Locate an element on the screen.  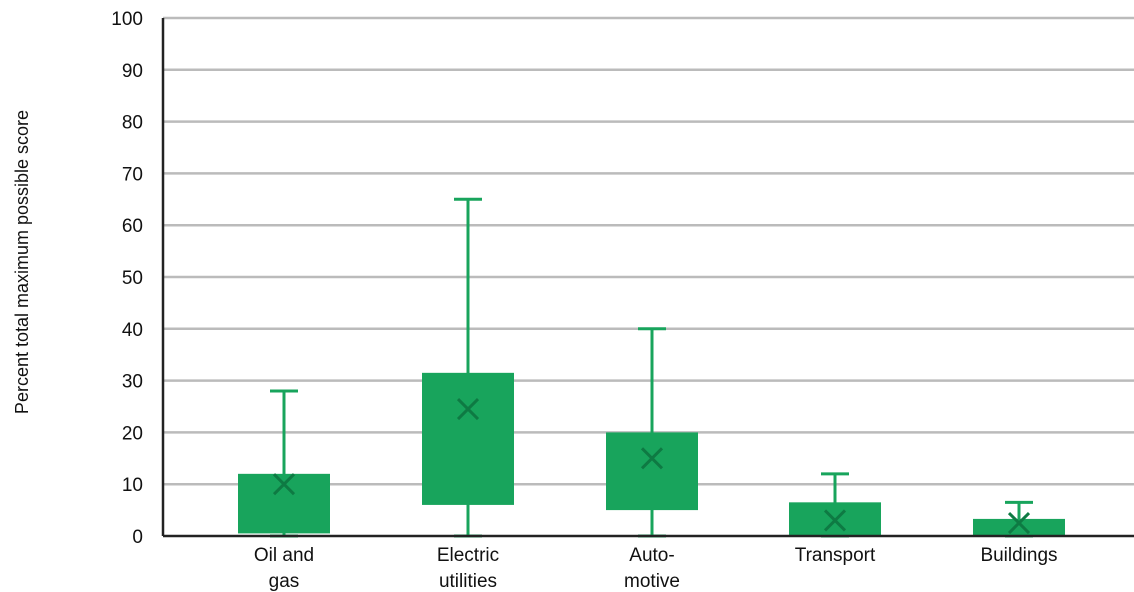
y-tick-label: 70 is located at coordinates (132, 174).